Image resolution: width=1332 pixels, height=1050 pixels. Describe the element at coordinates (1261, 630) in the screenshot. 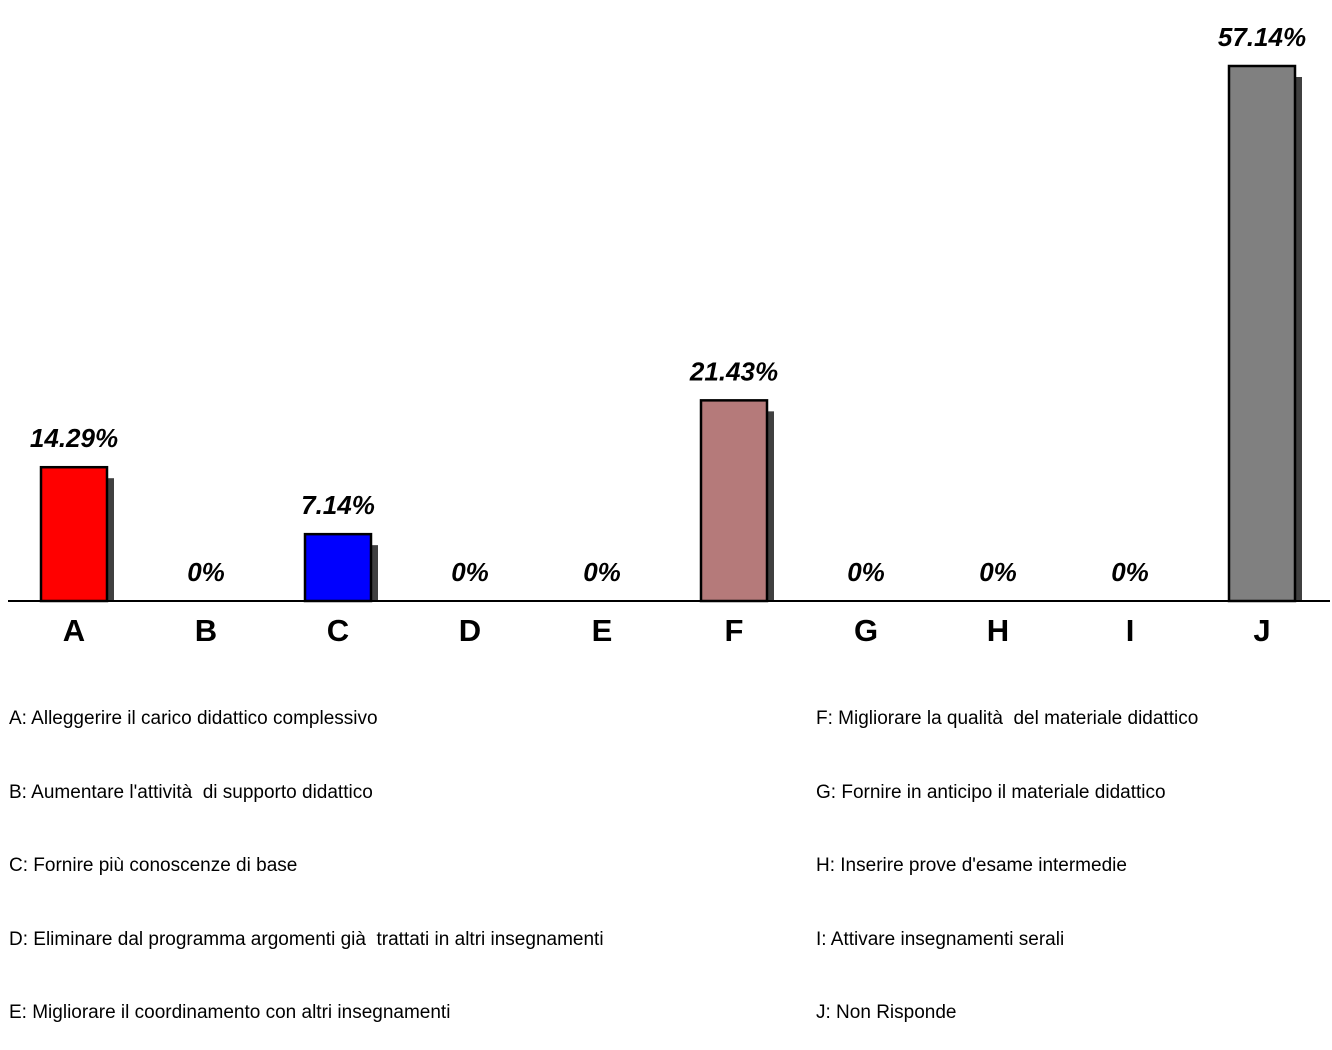

I see `tick-label-j: J` at that location.